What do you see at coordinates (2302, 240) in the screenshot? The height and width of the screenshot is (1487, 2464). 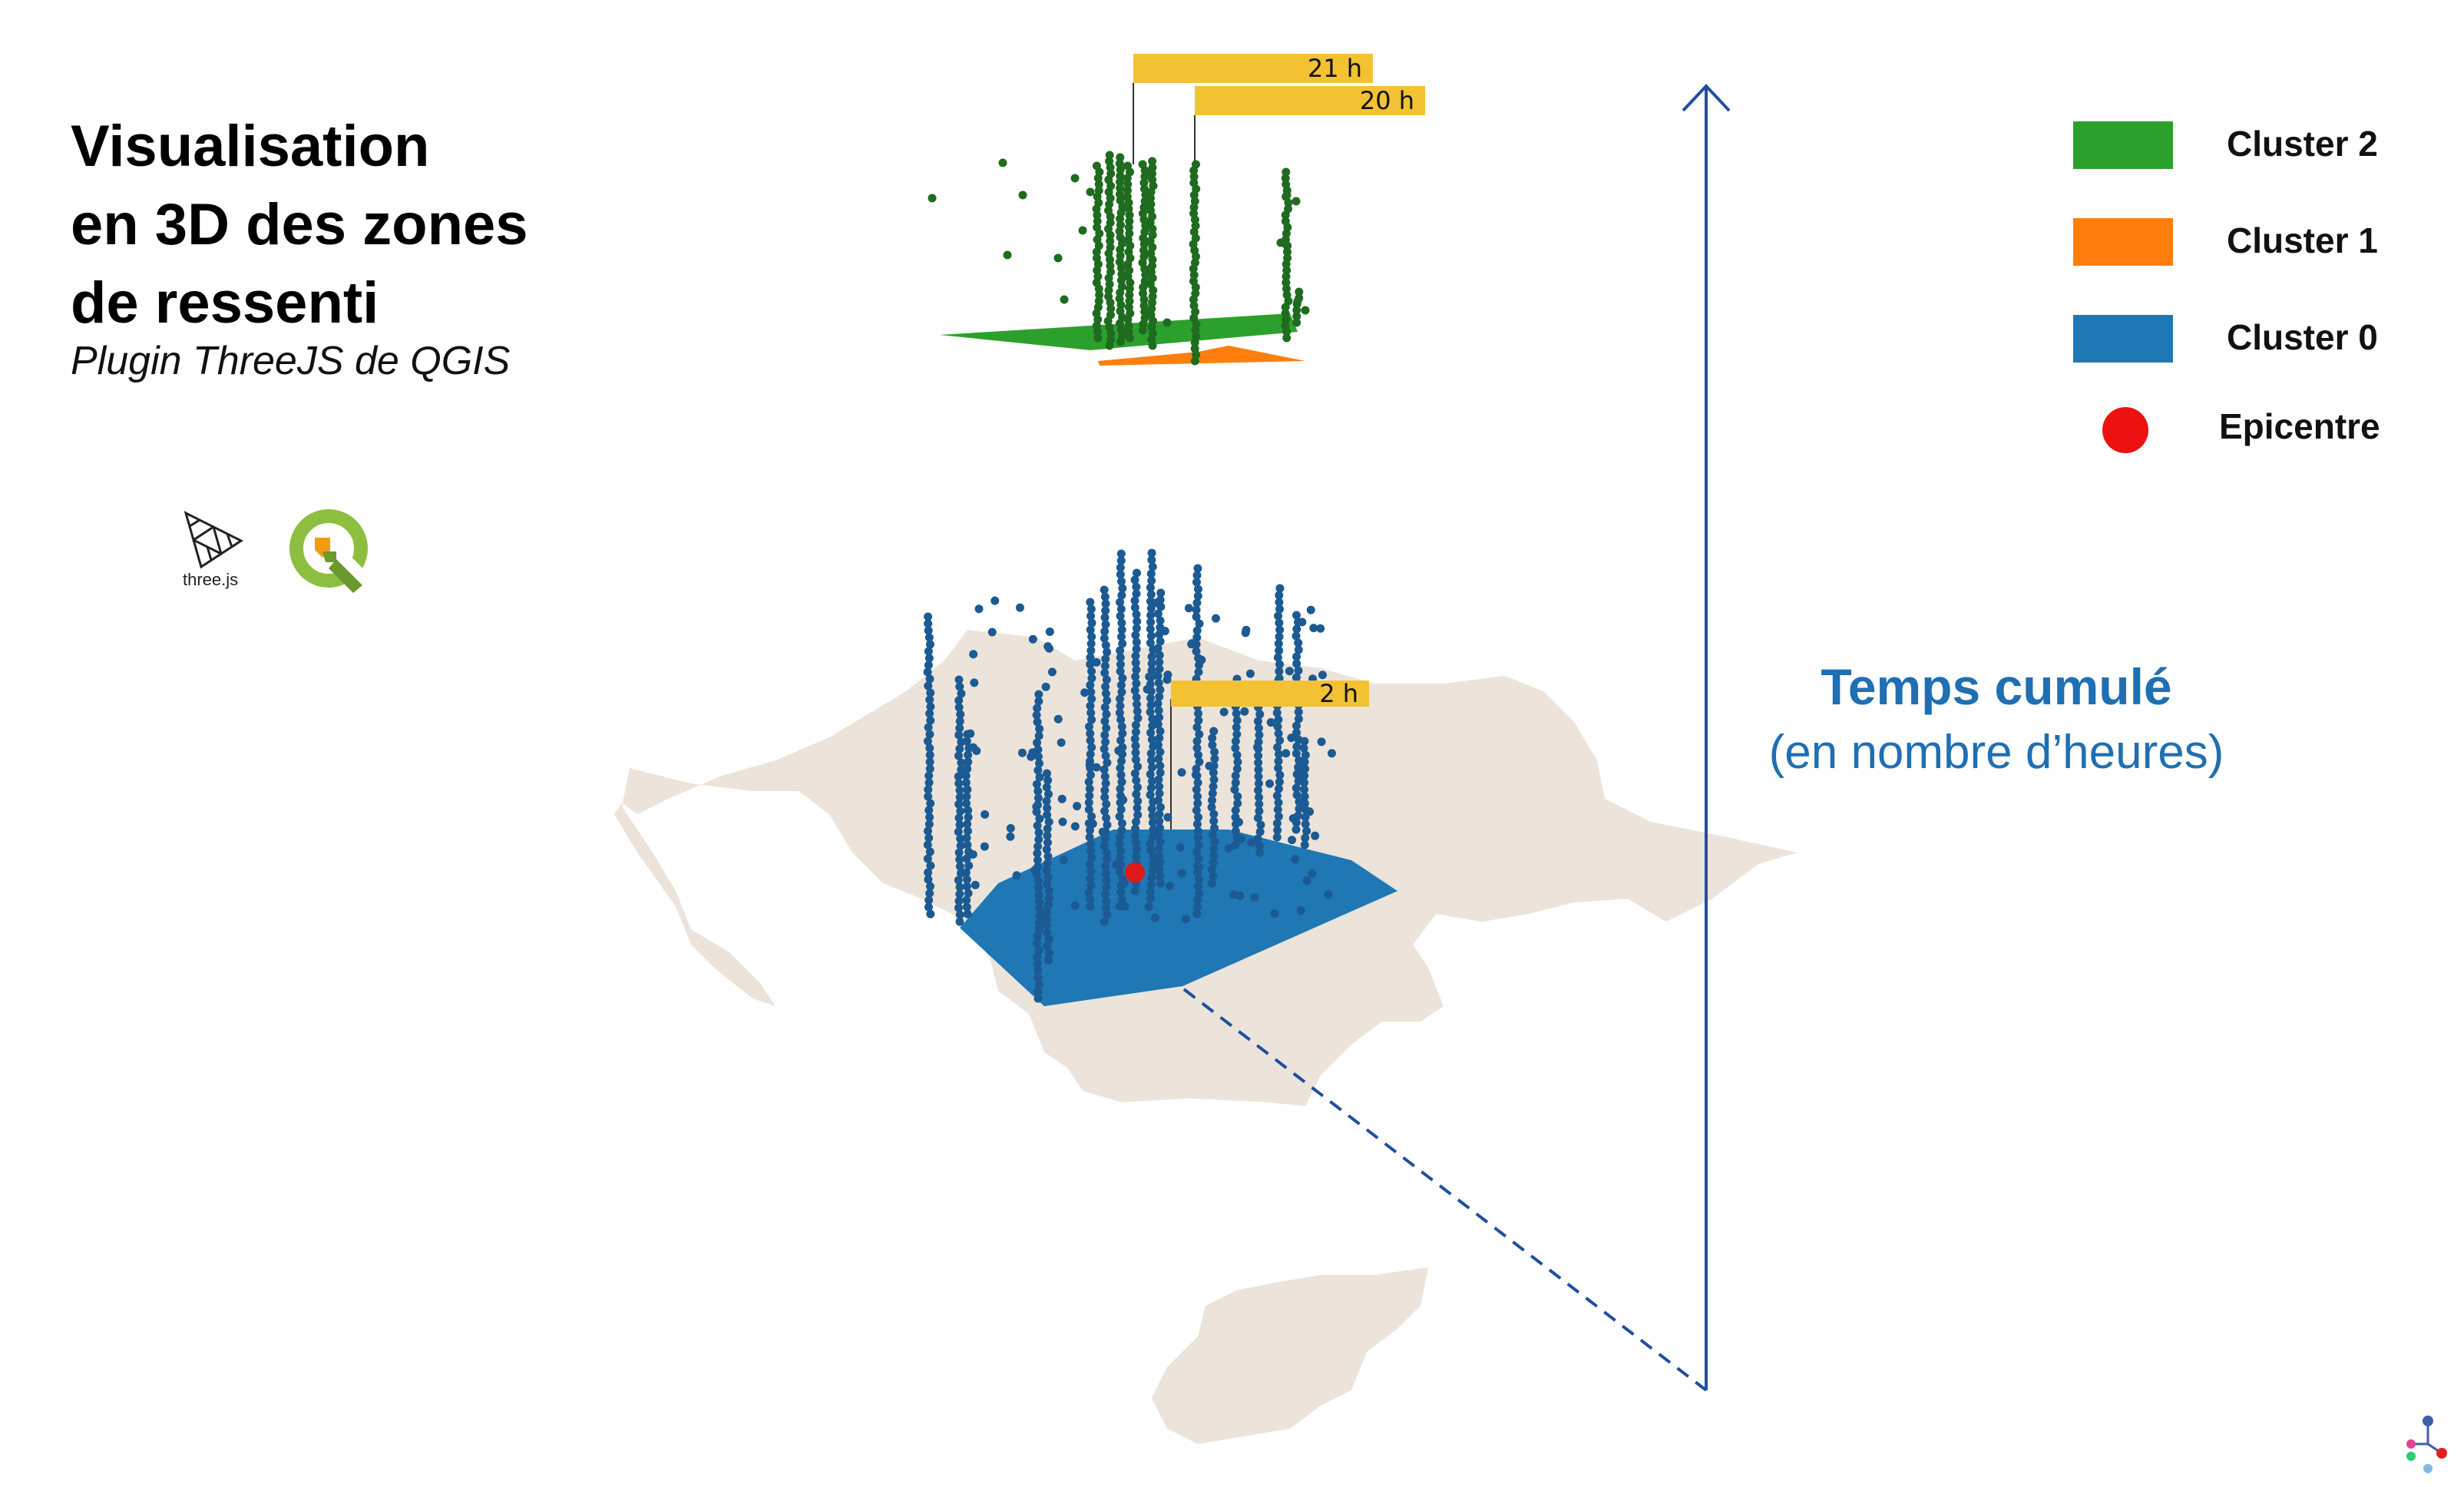 I see `legend-label-cluster-1: Cluster 1` at bounding box center [2302, 240].